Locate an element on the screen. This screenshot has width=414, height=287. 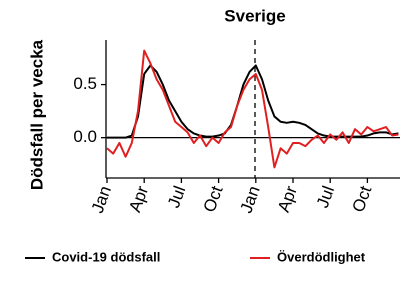
y-tick-label: 0.5 is located at coordinates (85, 83).